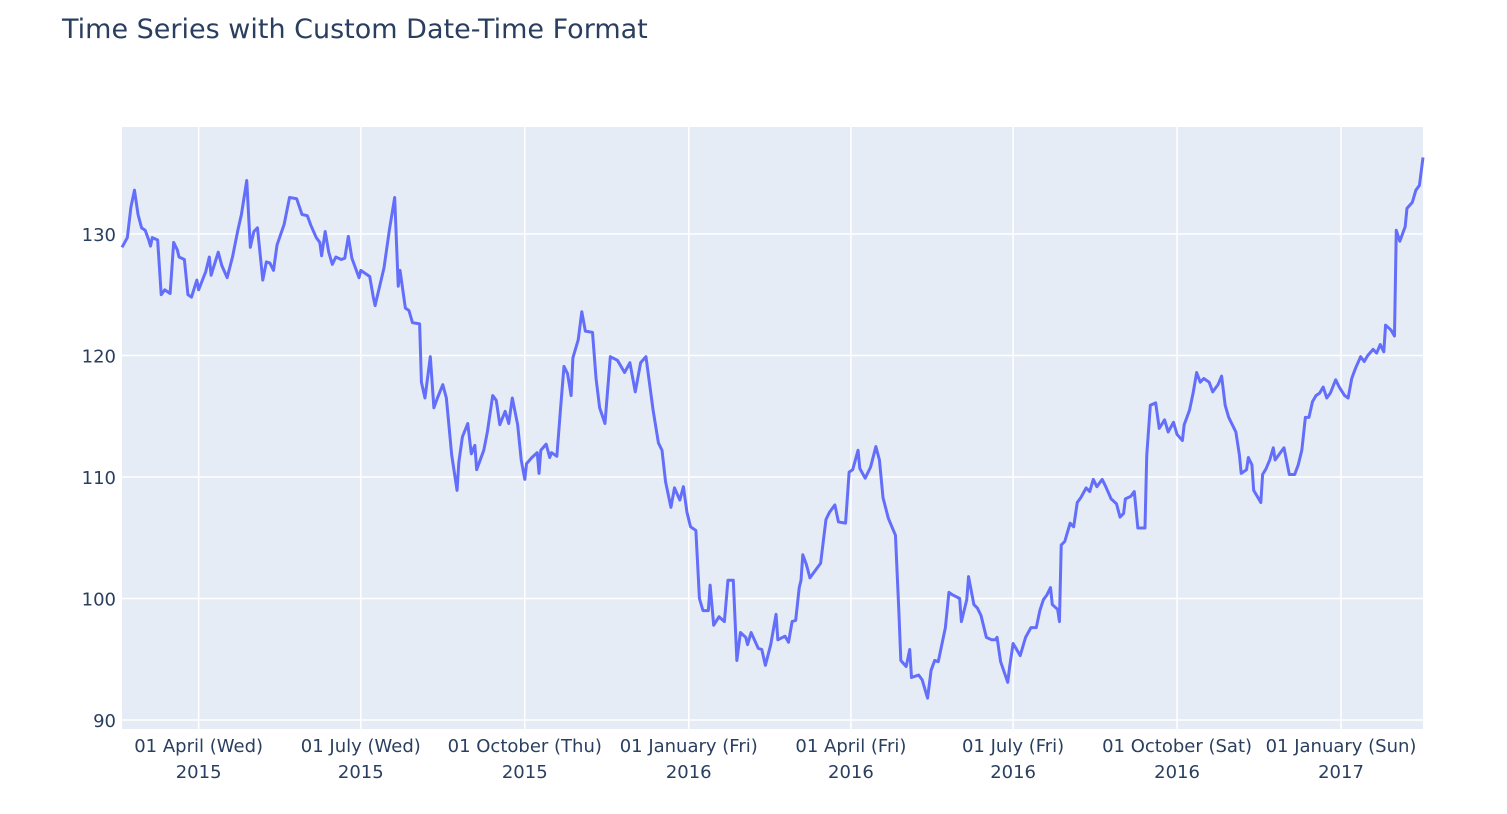  I want to click on x-tick-label: 01 October (Thu) 2015, so click(525, 759).